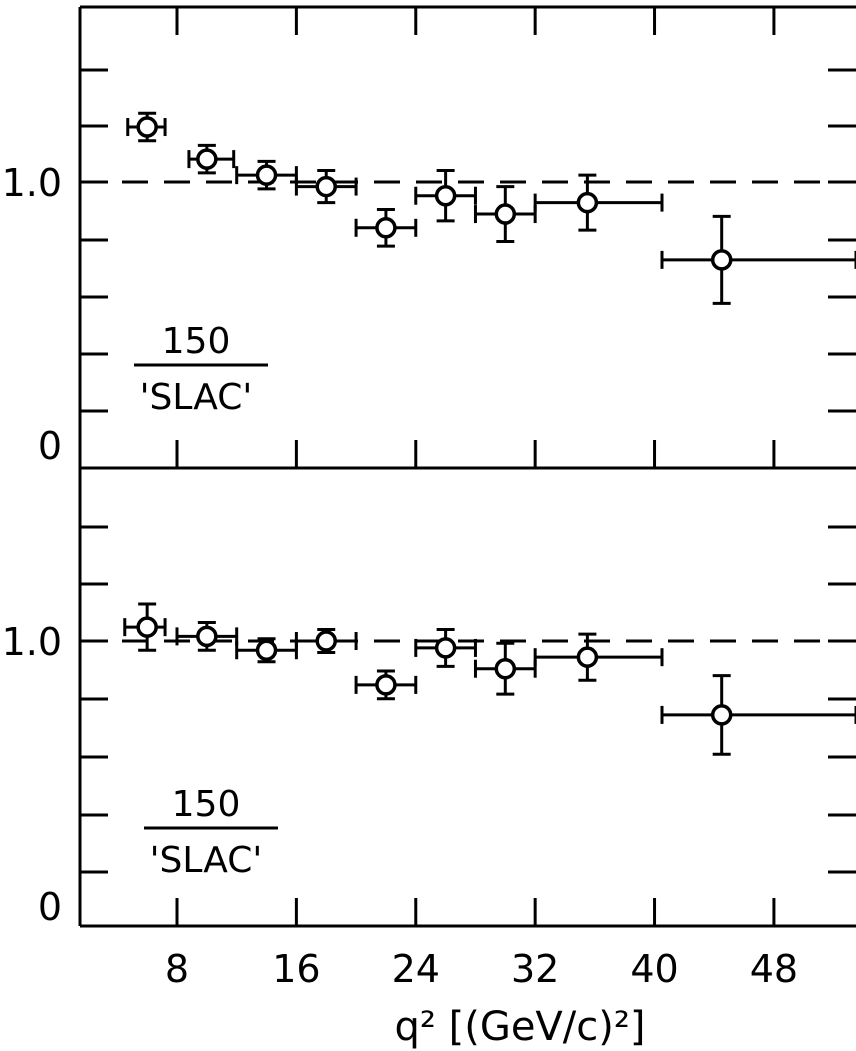 The image size is (856, 1051). Describe the element at coordinates (519, 1027) in the screenshot. I see `x-axis-label: q² [(GeV/c)²]` at that location.